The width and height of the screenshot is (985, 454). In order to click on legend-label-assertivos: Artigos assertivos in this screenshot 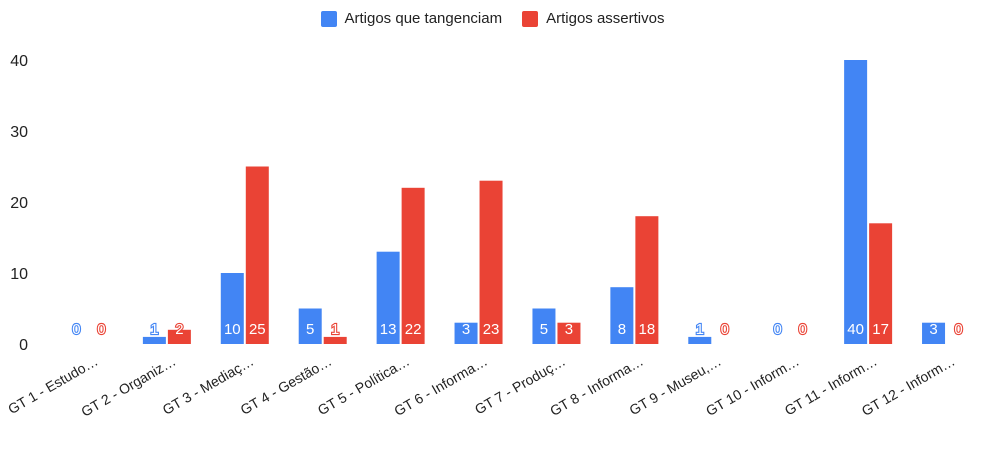, I will do `click(605, 18)`.